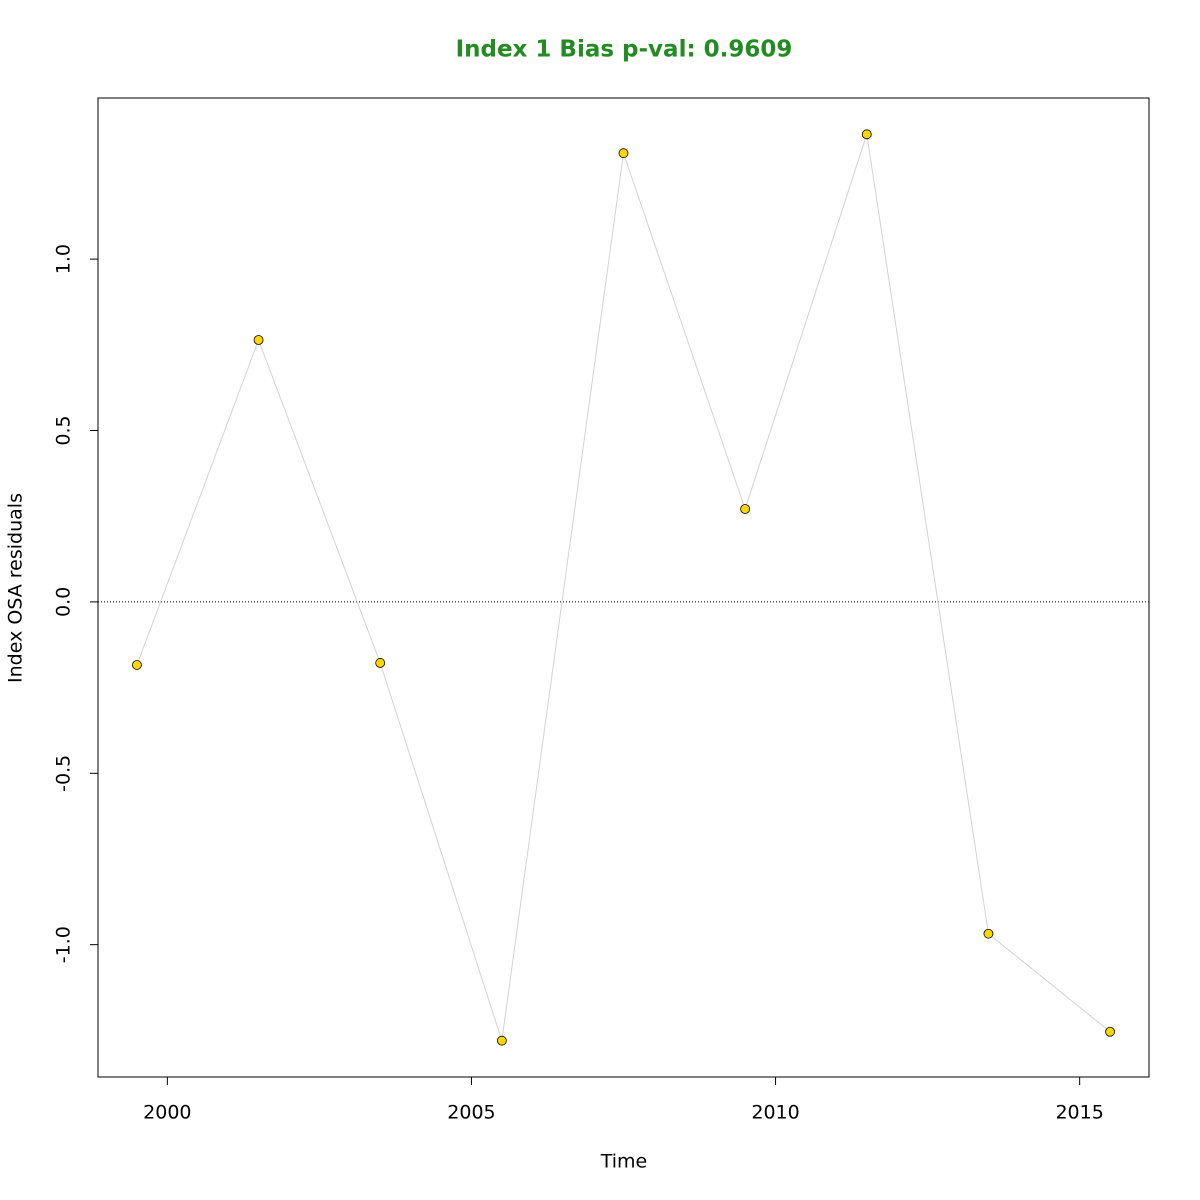 This screenshot has height=1200, width=1200. Describe the element at coordinates (775, 1113) in the screenshot. I see `x-tick-label: 2010` at that location.